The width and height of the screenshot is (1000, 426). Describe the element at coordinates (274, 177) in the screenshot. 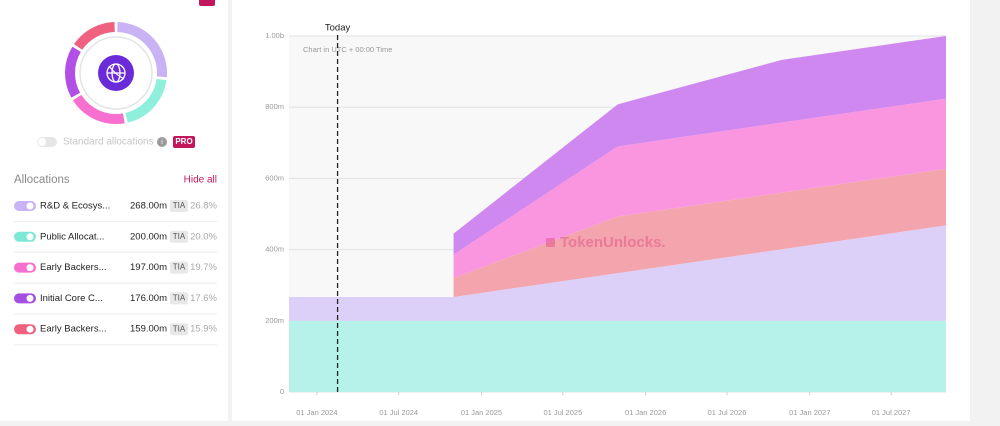

I see `y-tick-label: 600m` at that location.